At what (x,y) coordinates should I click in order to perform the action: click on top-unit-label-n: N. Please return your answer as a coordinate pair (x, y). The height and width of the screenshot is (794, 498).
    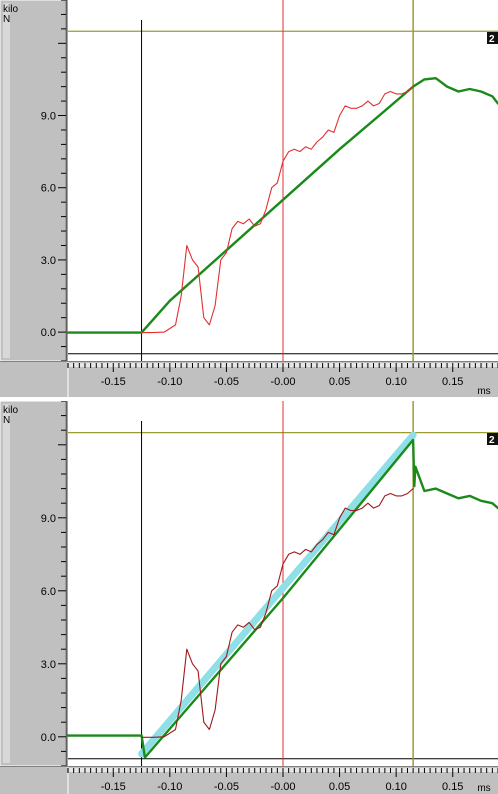
    Looking at the image, I should click on (6, 19).